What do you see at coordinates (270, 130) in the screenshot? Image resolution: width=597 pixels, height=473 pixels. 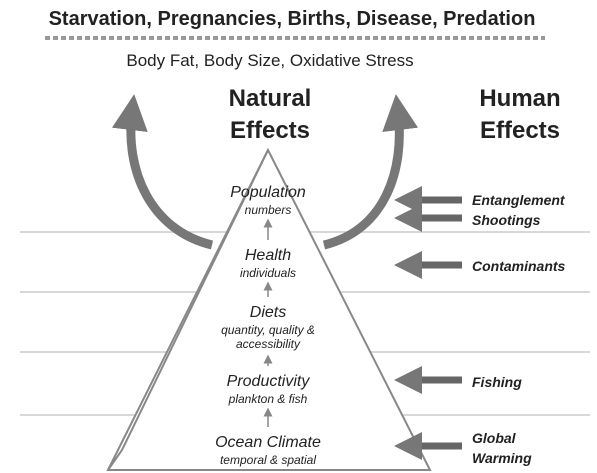 I see `natural-heading: Effects` at bounding box center [270, 130].